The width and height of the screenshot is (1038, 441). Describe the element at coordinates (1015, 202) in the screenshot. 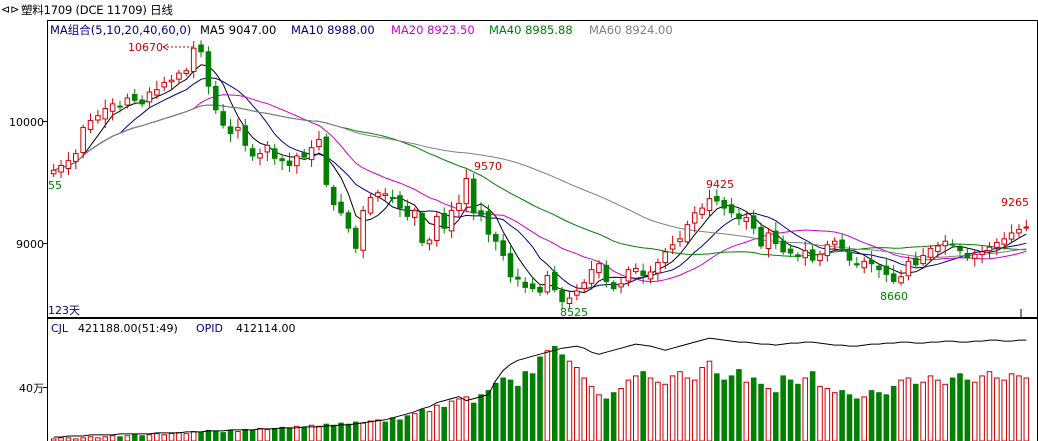

I see `annotation-9265: 9265` at that location.